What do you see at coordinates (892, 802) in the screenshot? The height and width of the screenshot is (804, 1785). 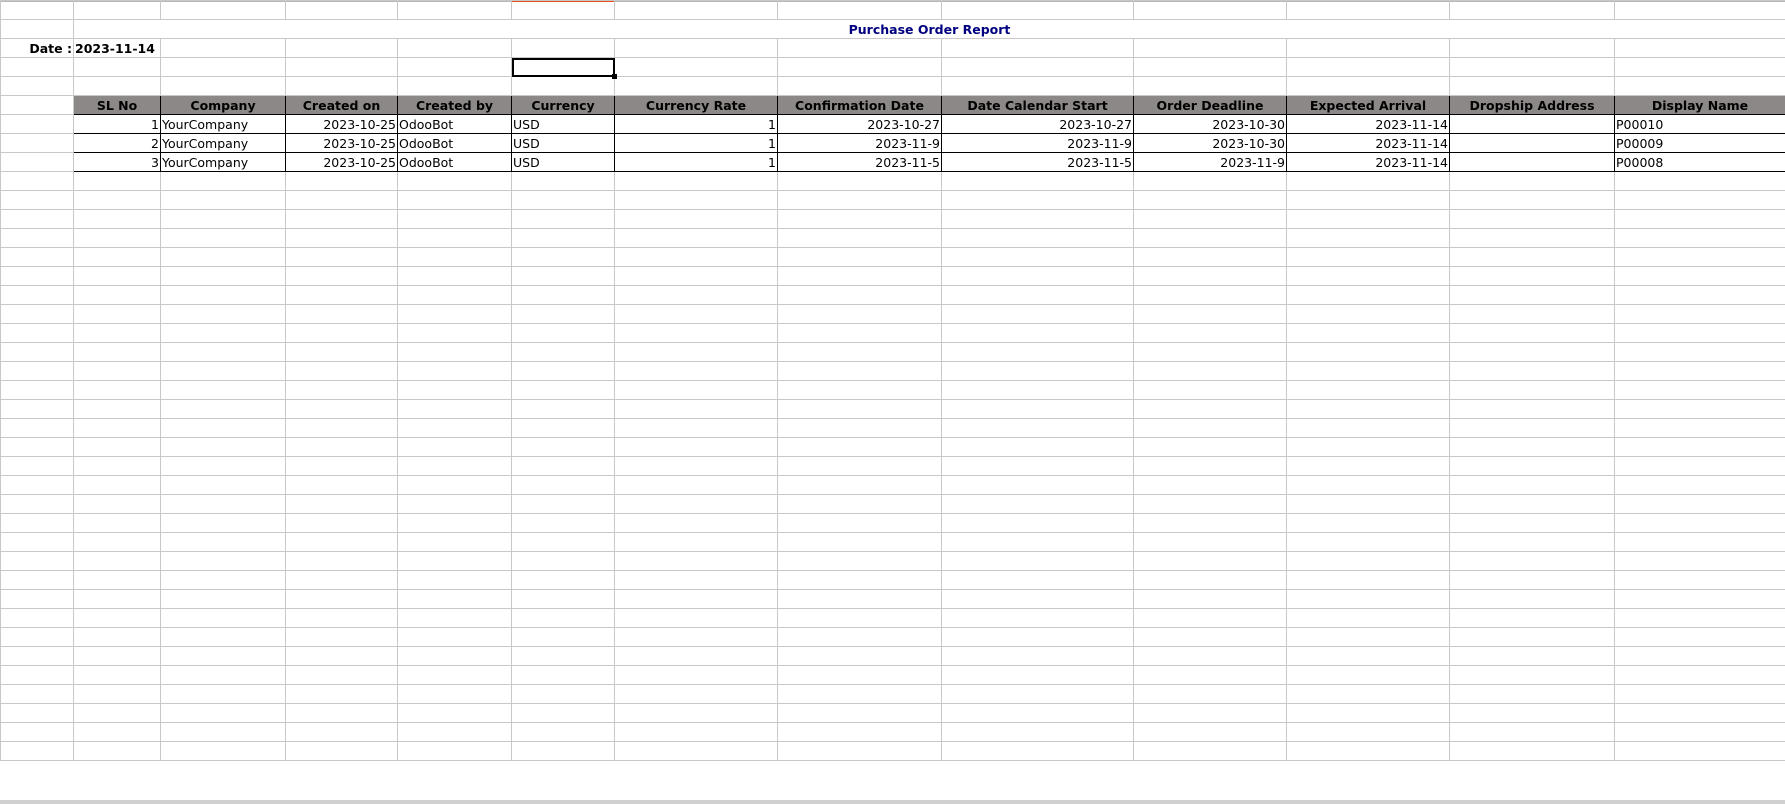 I see `bottom-scrollbar` at bounding box center [892, 802].